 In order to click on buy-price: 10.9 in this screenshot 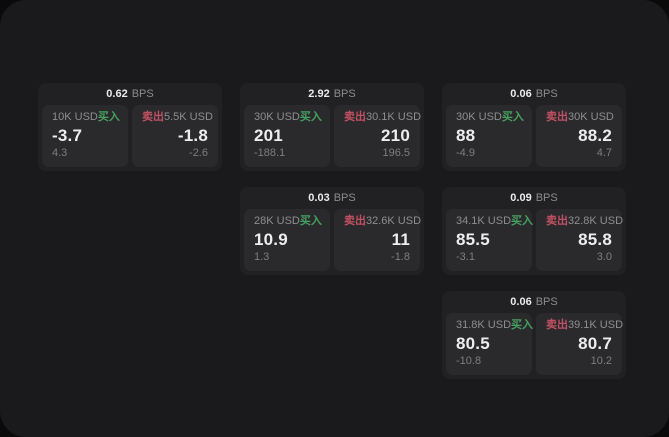, I will do `click(271, 239)`.